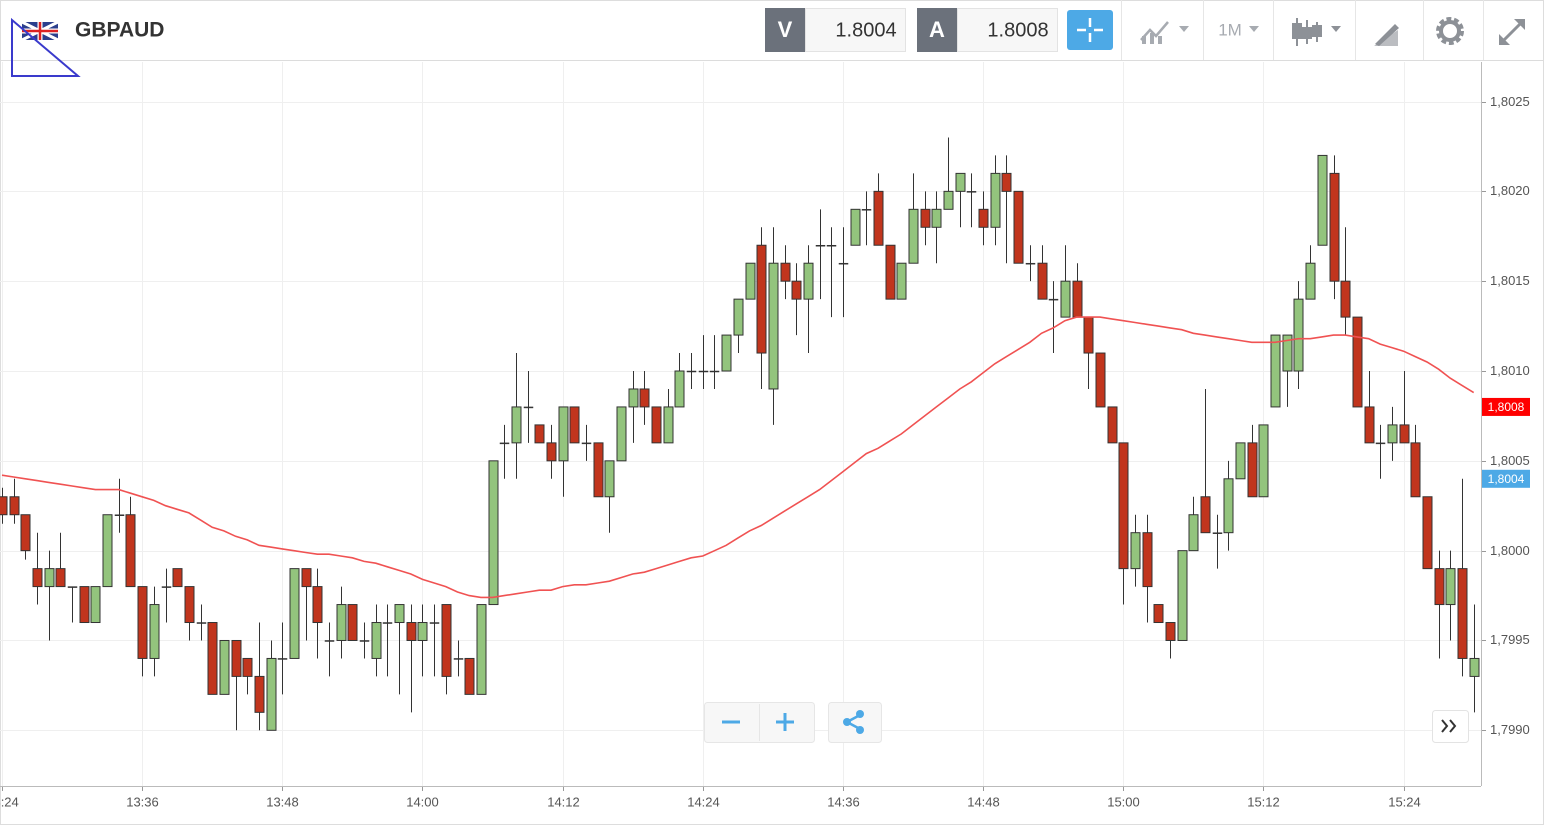 Image resolution: width=1544 pixels, height=825 pixels. I want to click on scroll-right-button, so click(1450, 726).